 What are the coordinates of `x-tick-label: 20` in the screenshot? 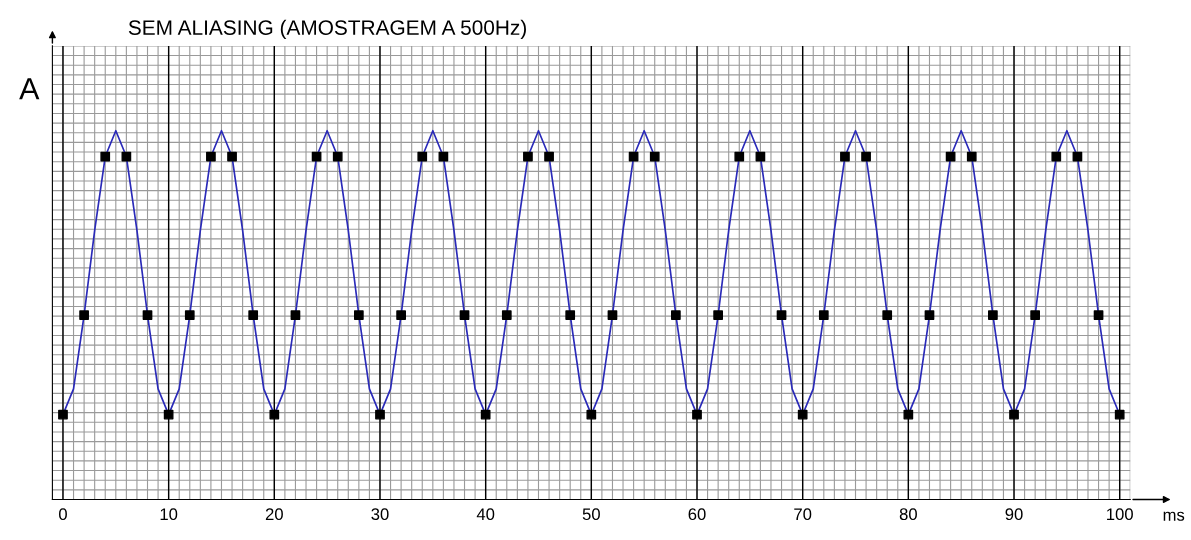 It's located at (274, 514).